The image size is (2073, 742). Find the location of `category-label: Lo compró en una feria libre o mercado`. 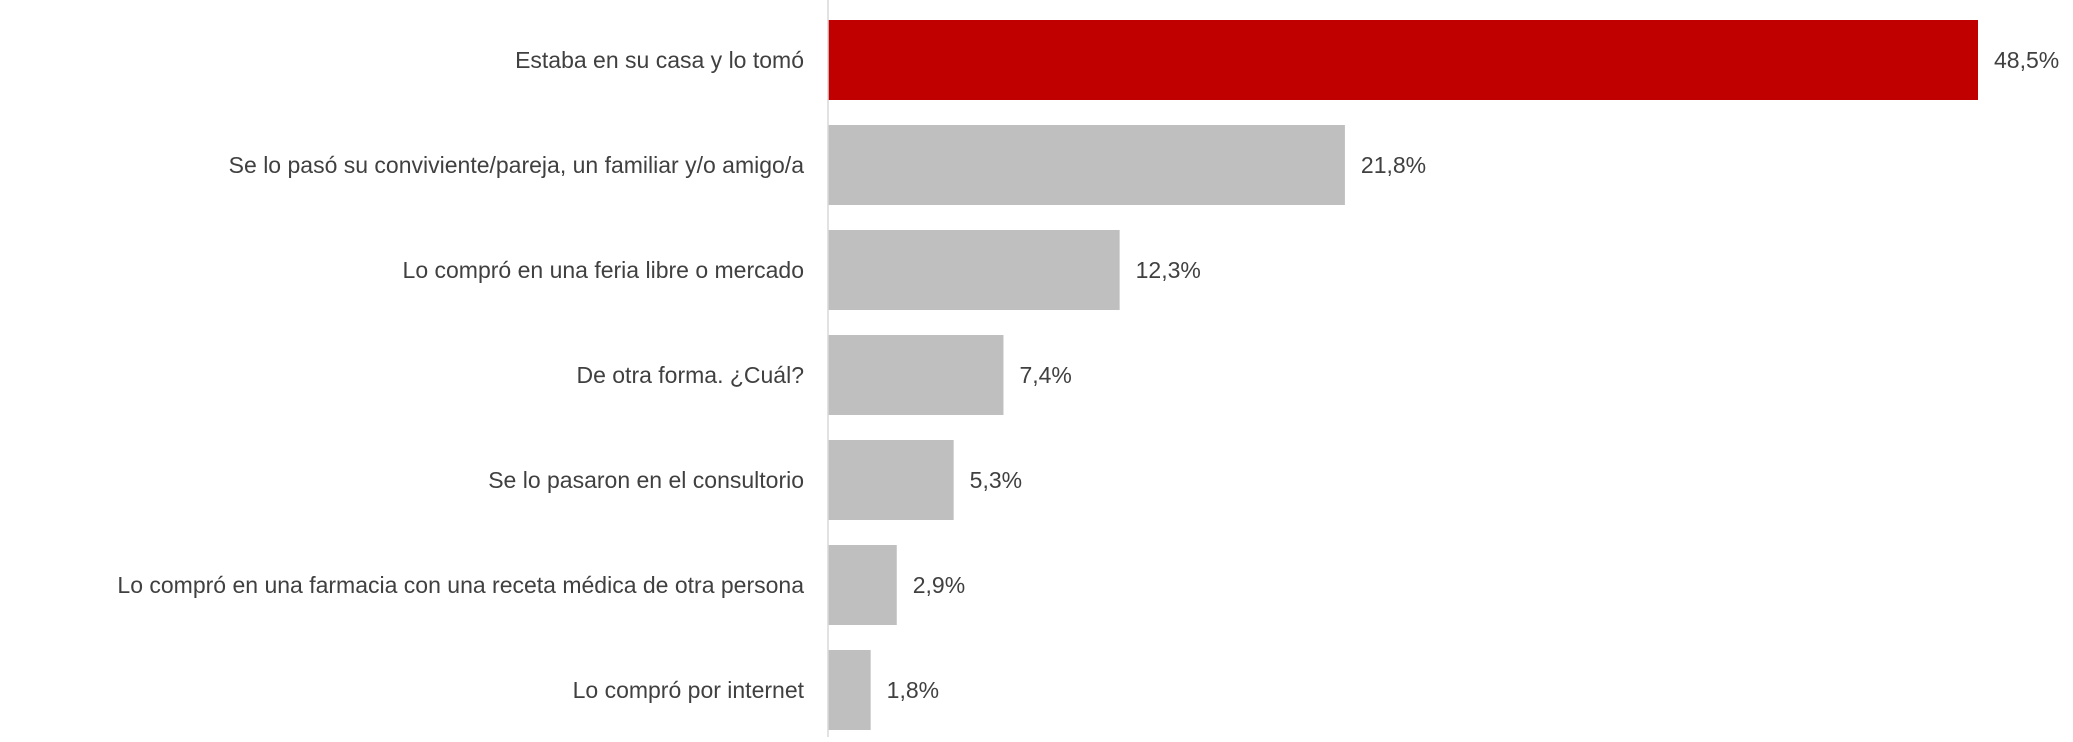

category-label: Lo compró en una feria libre o mercado is located at coordinates (603, 270).